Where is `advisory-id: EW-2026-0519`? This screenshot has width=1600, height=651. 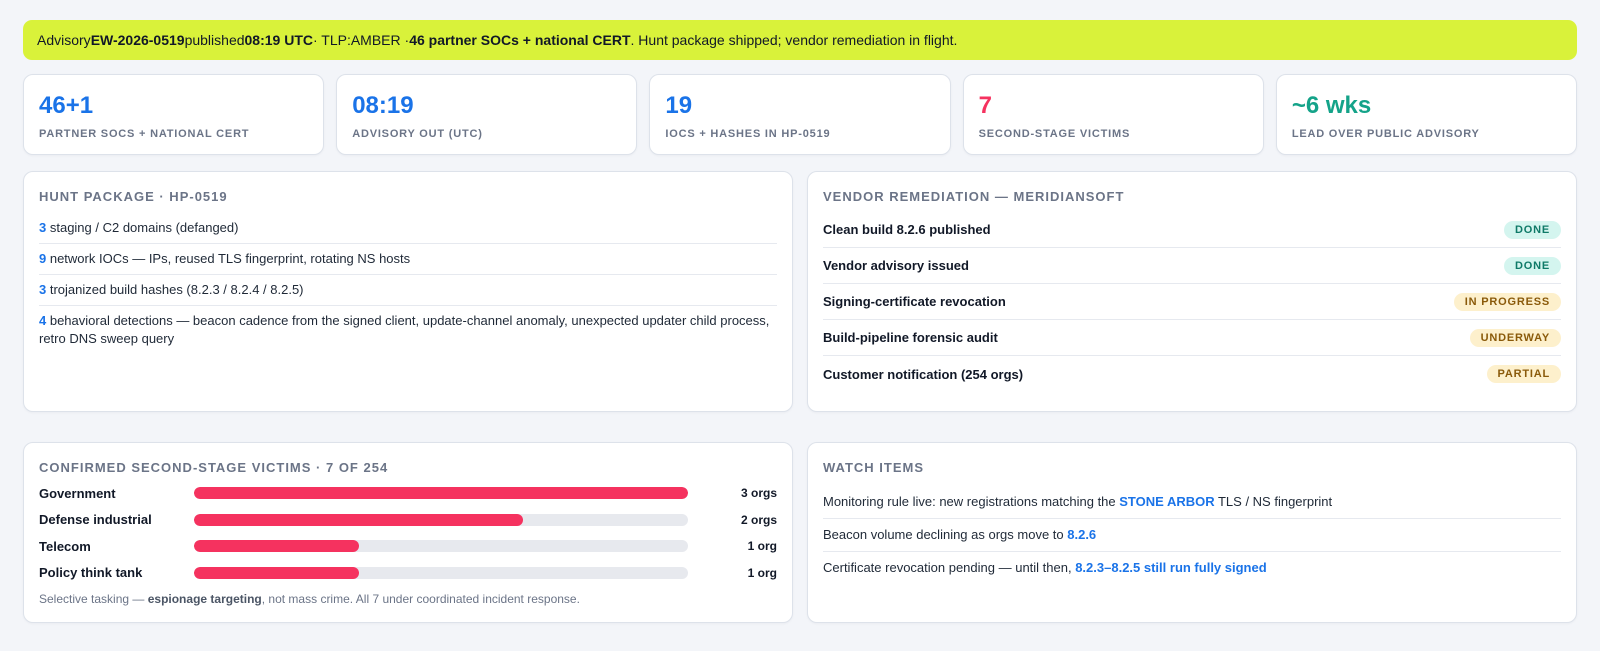
advisory-id: EW-2026-0519 is located at coordinates (137, 40).